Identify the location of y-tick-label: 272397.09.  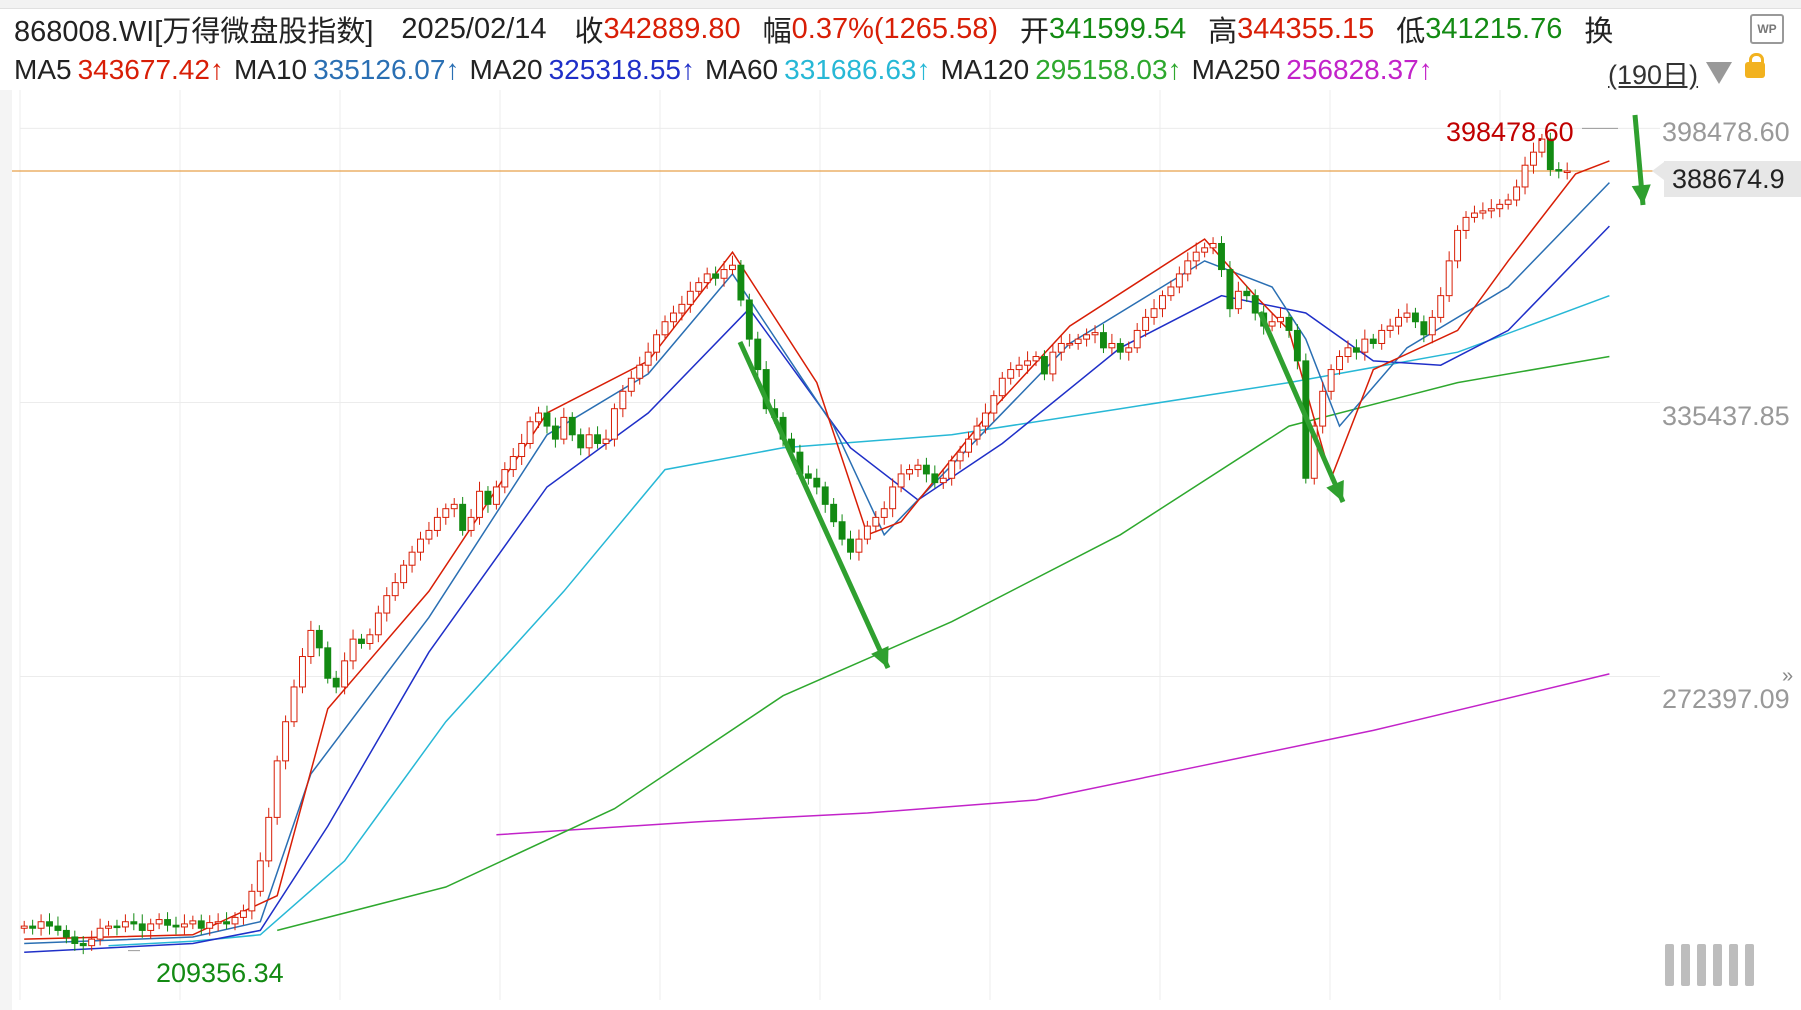
(1726, 699).